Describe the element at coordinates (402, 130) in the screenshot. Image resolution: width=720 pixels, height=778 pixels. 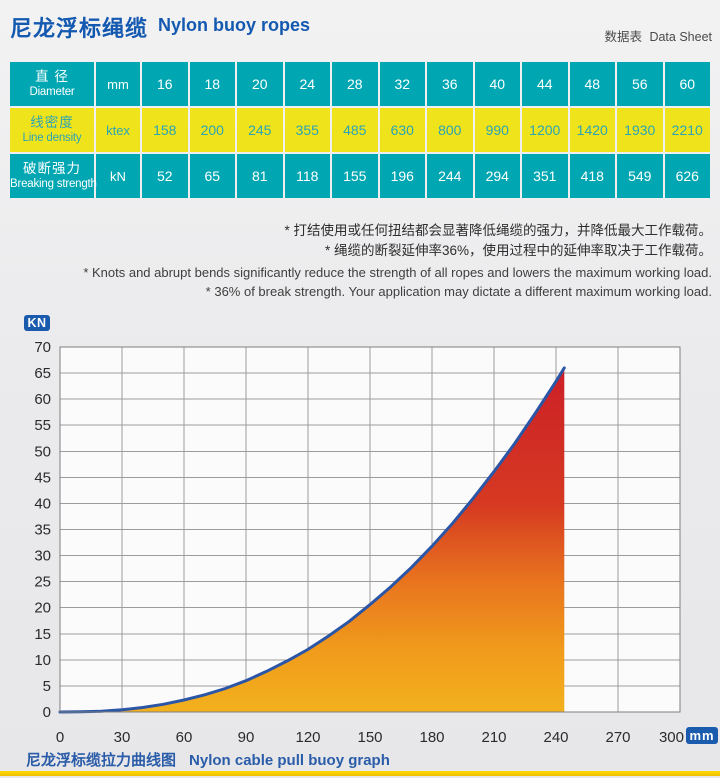
I see `value-cell: 630` at that location.